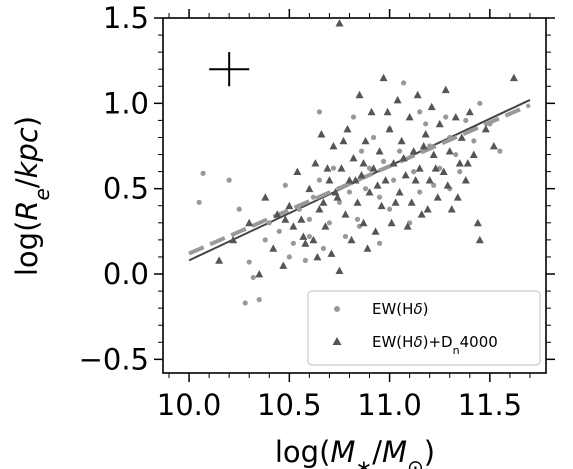 This screenshot has height=469, width=573. Describe the element at coordinates (289, 405) in the screenshot. I see `x-tick-label: 10.5` at that location.